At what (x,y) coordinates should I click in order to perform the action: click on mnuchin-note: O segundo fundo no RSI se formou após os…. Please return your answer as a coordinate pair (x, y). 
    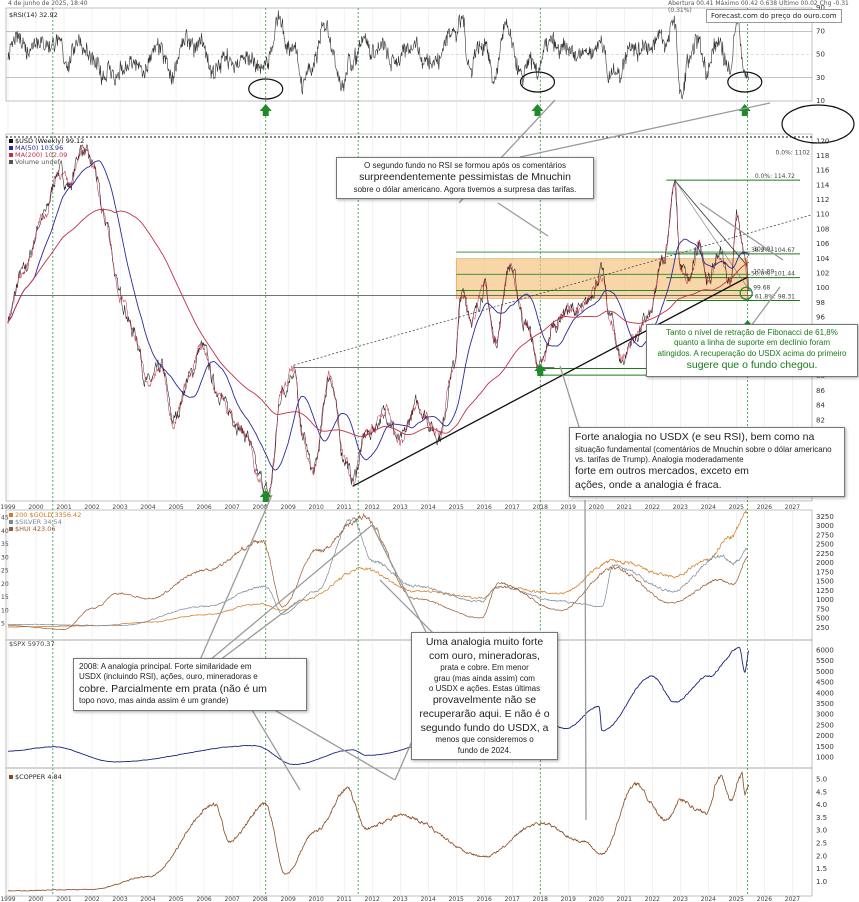
    Looking at the image, I should click on (465, 178).